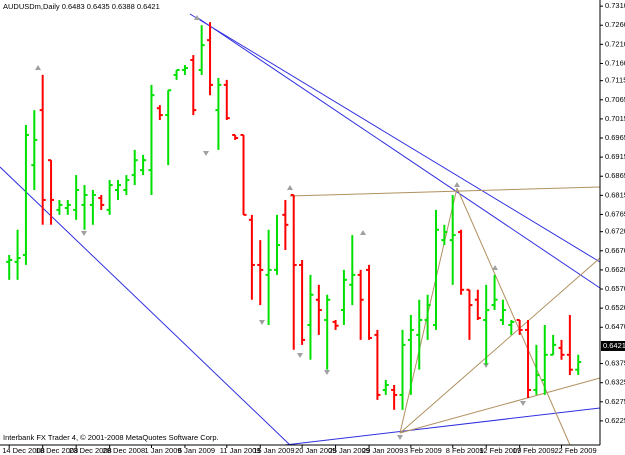 The width and height of the screenshot is (625, 455). I want to click on y-tick-label: 0.6275, so click(615, 401).